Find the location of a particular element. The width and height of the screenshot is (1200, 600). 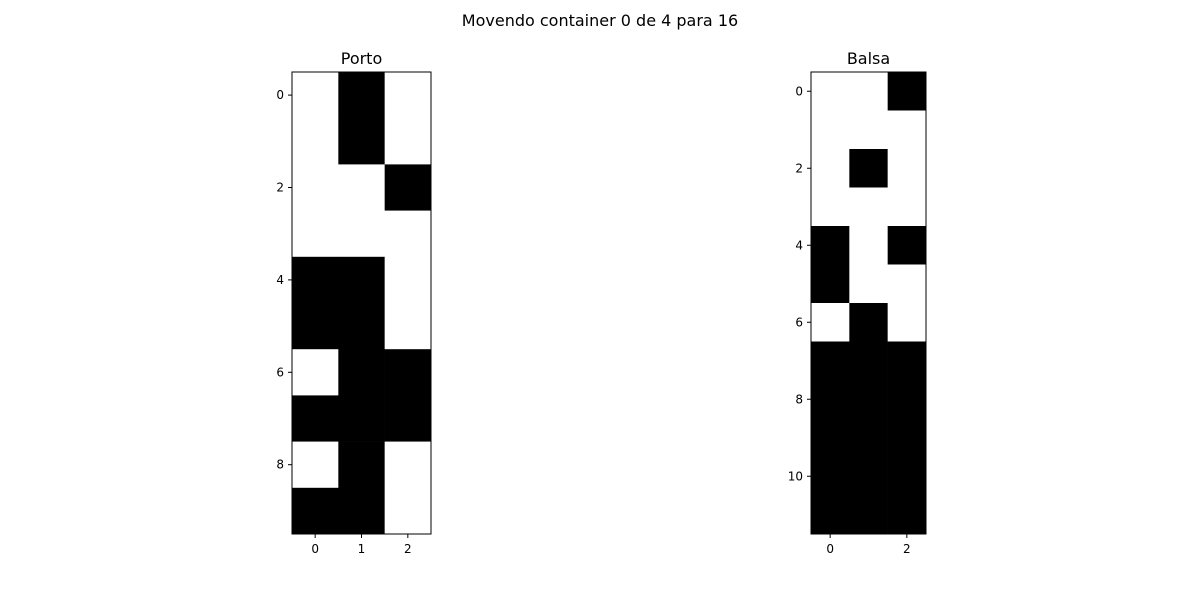

porto-cell-r4-c1 is located at coordinates (361, 280).